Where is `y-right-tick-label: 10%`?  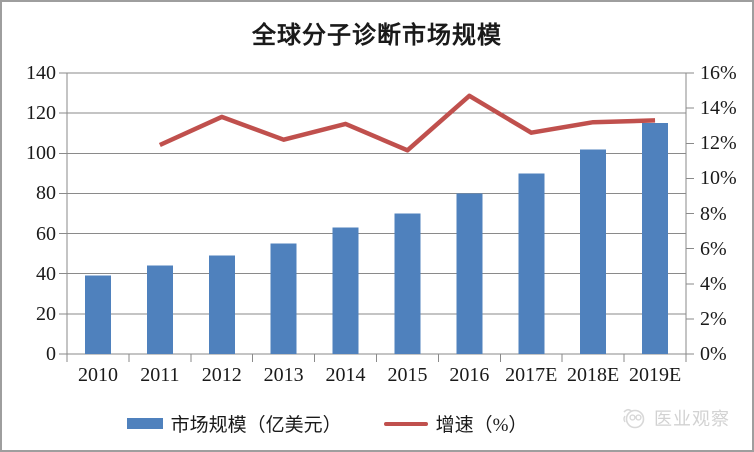 y-right-tick-label: 10% is located at coordinates (718, 178).